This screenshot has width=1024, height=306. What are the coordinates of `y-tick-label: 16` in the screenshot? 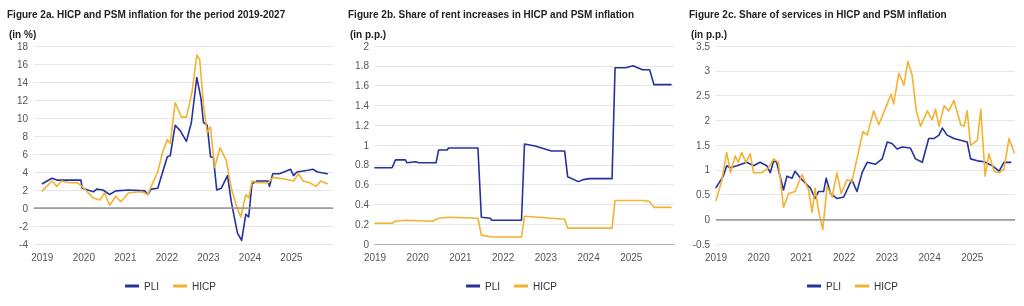 It's located at (22, 64).